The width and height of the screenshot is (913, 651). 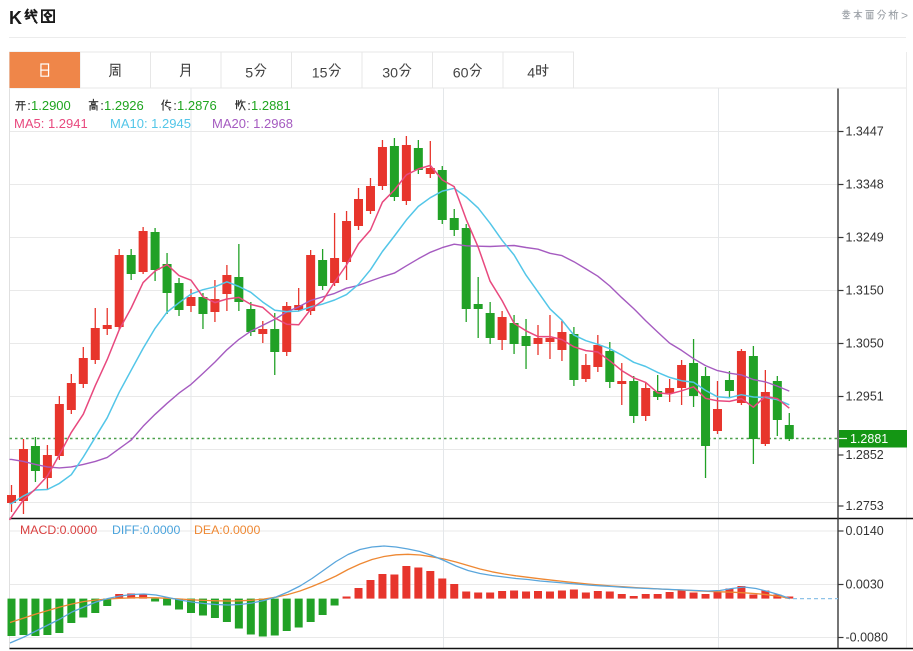 I want to click on svg-text: 30, so click(x=390, y=73).